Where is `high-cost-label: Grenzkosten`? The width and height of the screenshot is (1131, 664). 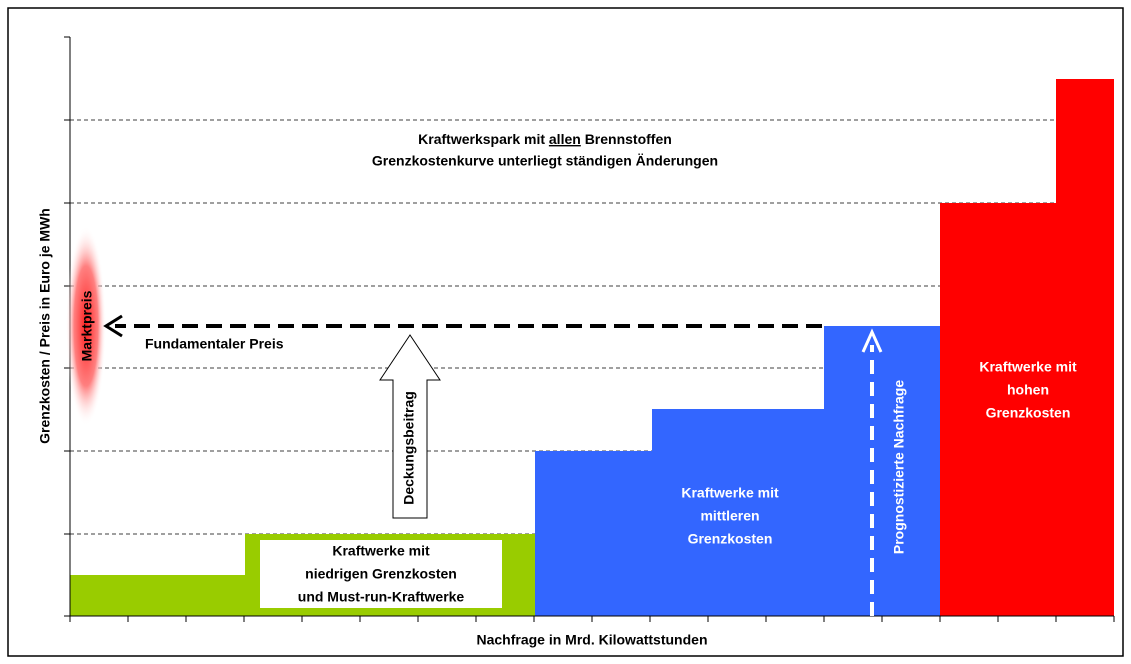
high-cost-label: Grenzkosten is located at coordinates (1028, 413).